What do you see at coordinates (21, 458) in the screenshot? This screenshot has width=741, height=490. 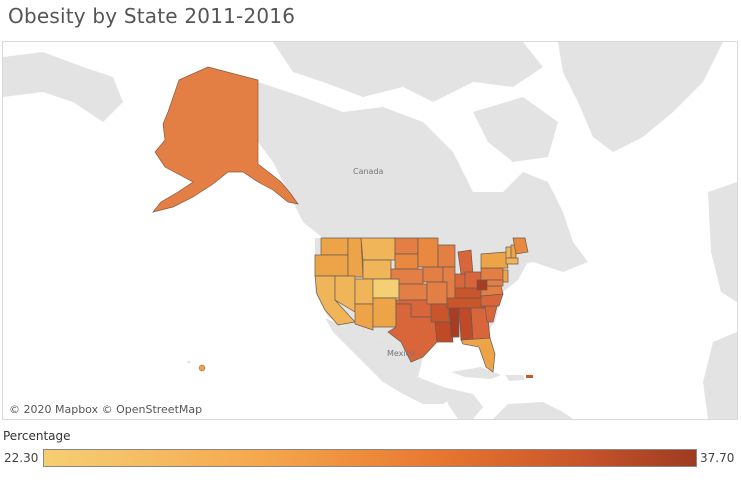 I see `legend-min-value: 22.30` at bounding box center [21, 458].